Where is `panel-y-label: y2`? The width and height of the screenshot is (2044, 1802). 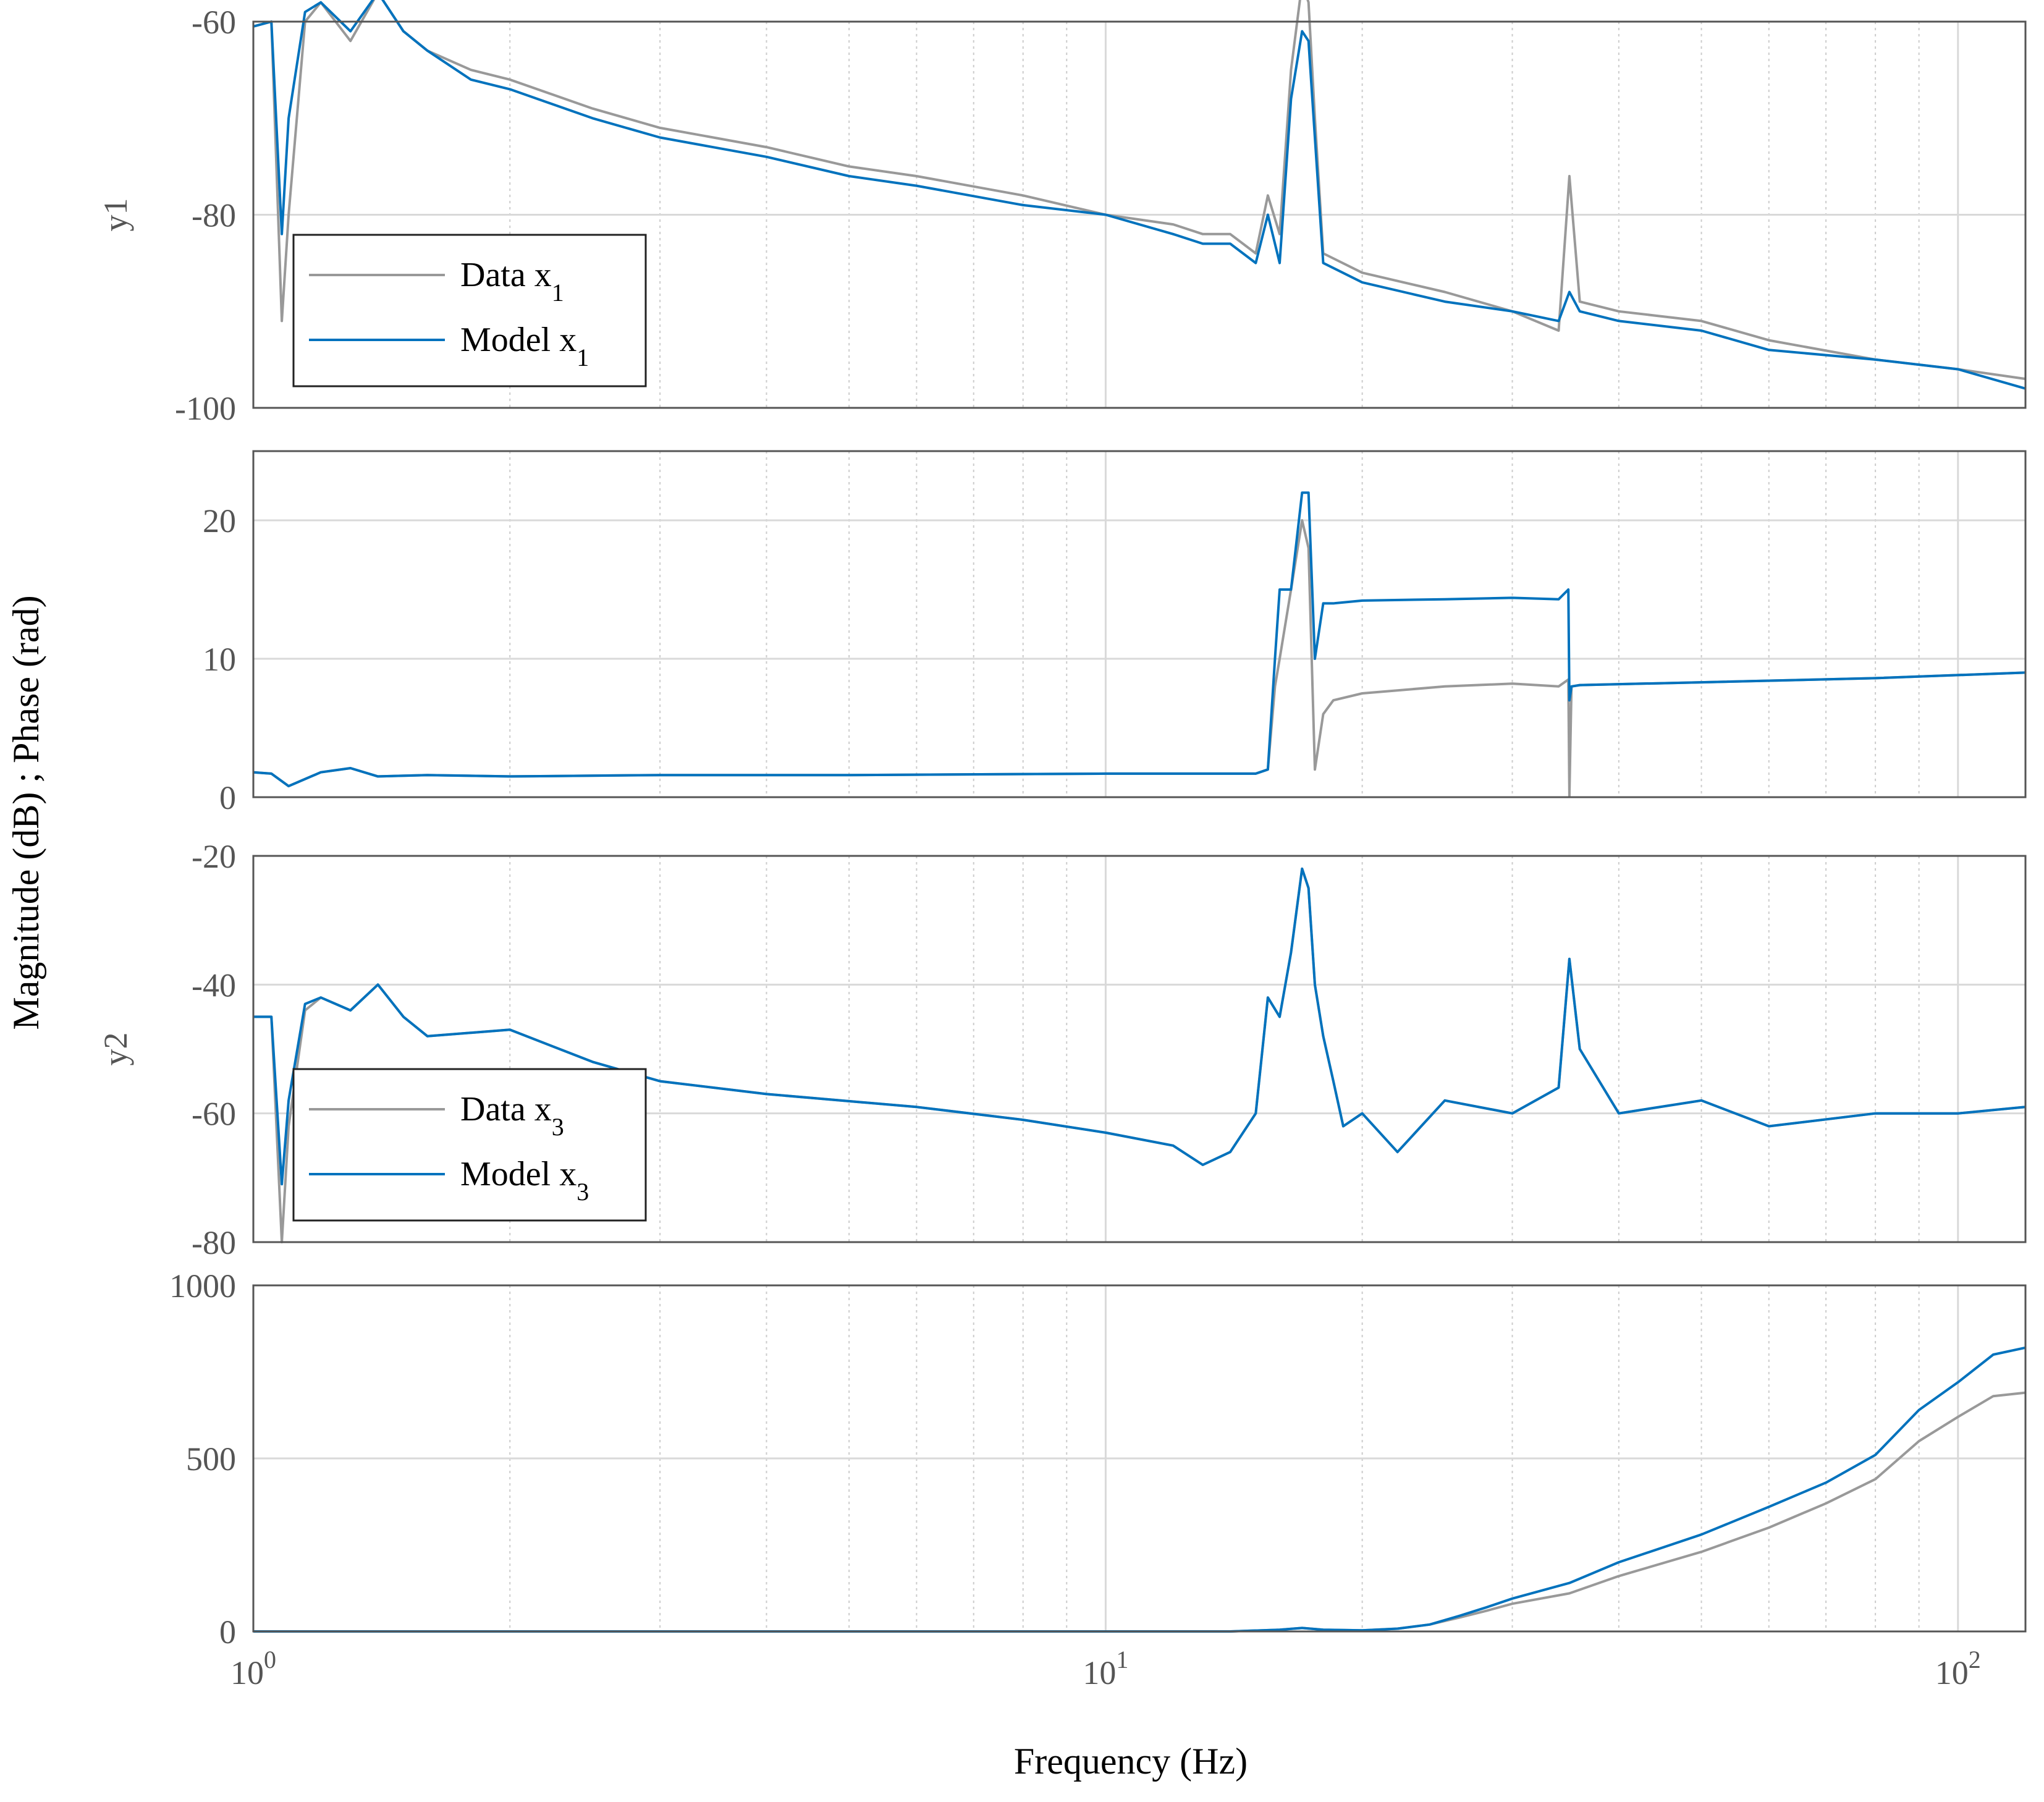 panel-y-label: y2 is located at coordinates (115, 1050).